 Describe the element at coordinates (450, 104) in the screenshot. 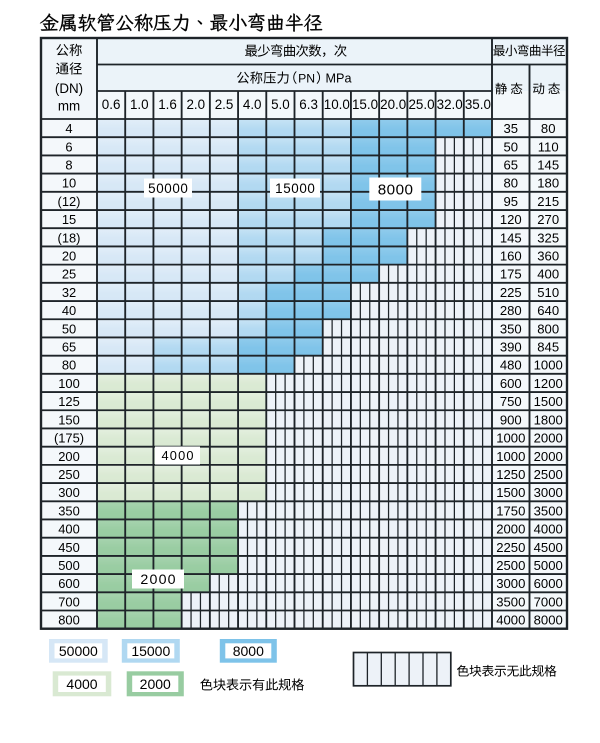

I see `svg-text: 32.0` at that location.